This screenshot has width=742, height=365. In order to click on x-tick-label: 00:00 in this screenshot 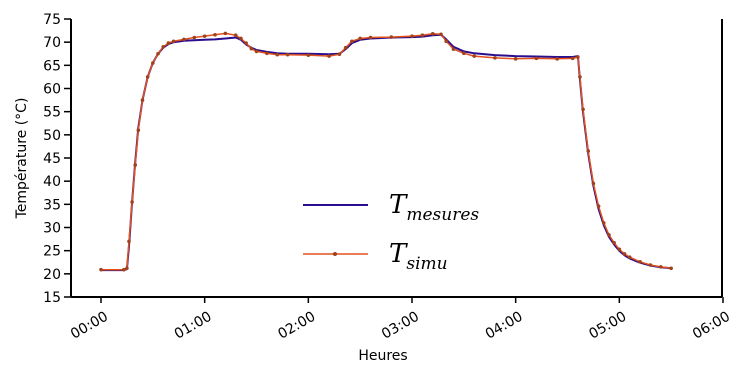, I will do `click(89, 326)`.